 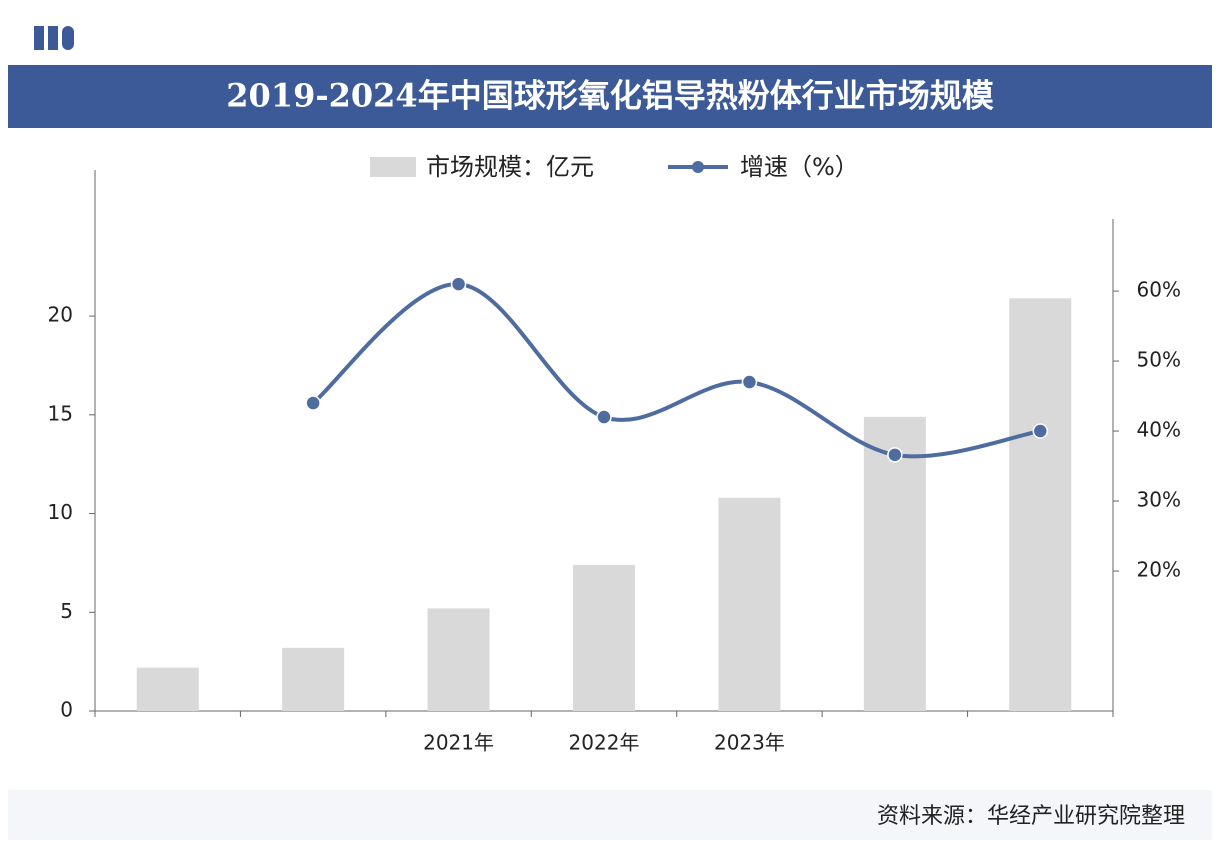 What do you see at coordinates (1159, 430) in the screenshot?
I see `y2-tick-label: 40%` at bounding box center [1159, 430].